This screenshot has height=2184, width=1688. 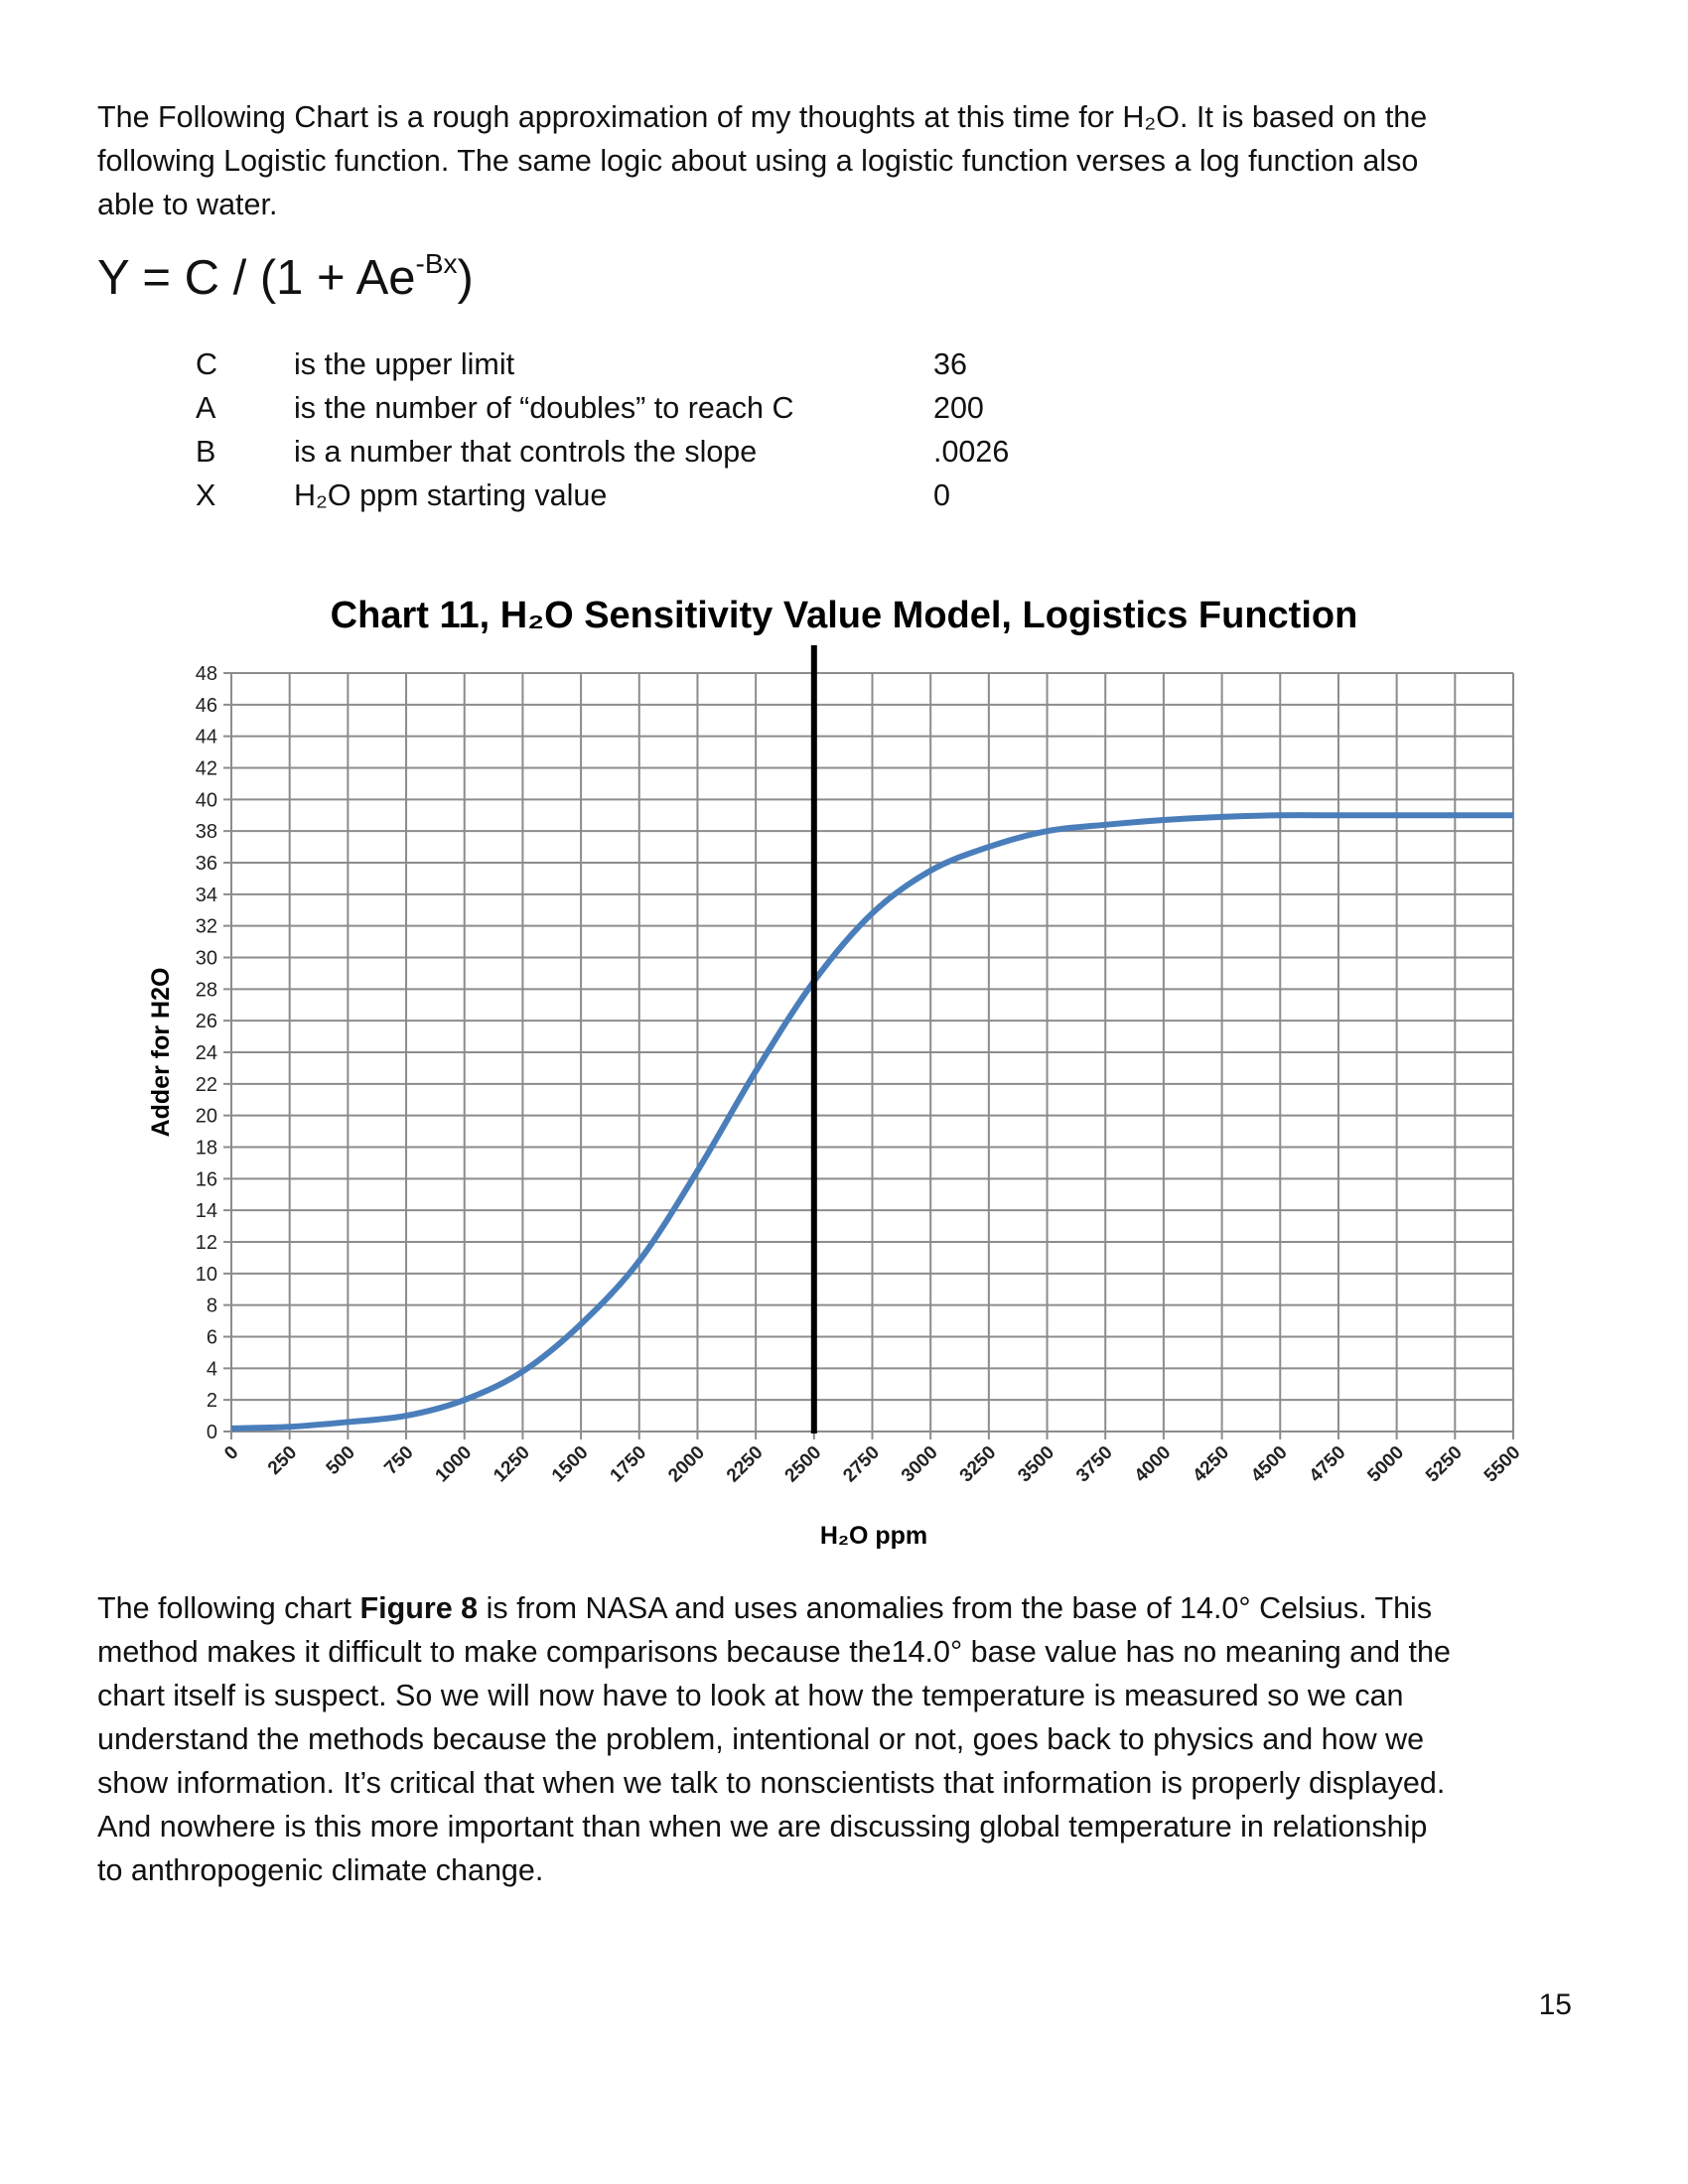 What do you see at coordinates (512, 1464) in the screenshot?
I see `x-tick-label: 1250` at bounding box center [512, 1464].